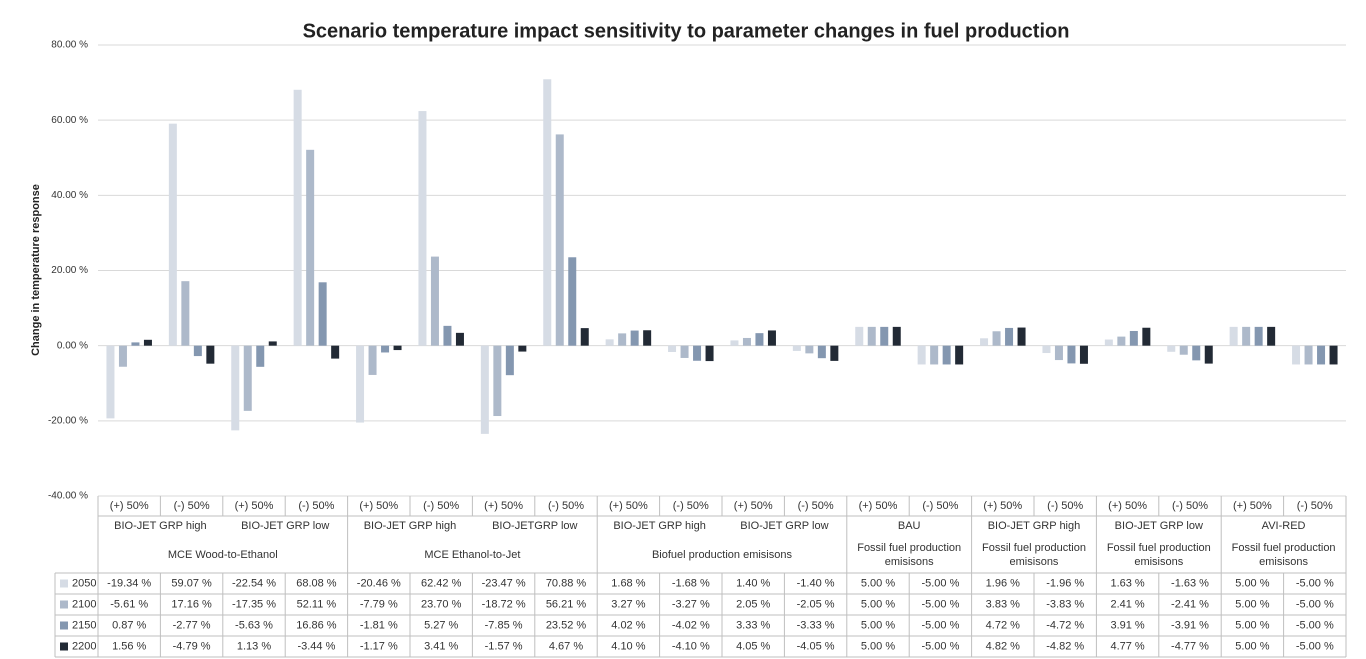 This screenshot has width=1366, height=659. I want to click on group-label-box: MCE Wood-to-Ethanol, so click(223, 555).